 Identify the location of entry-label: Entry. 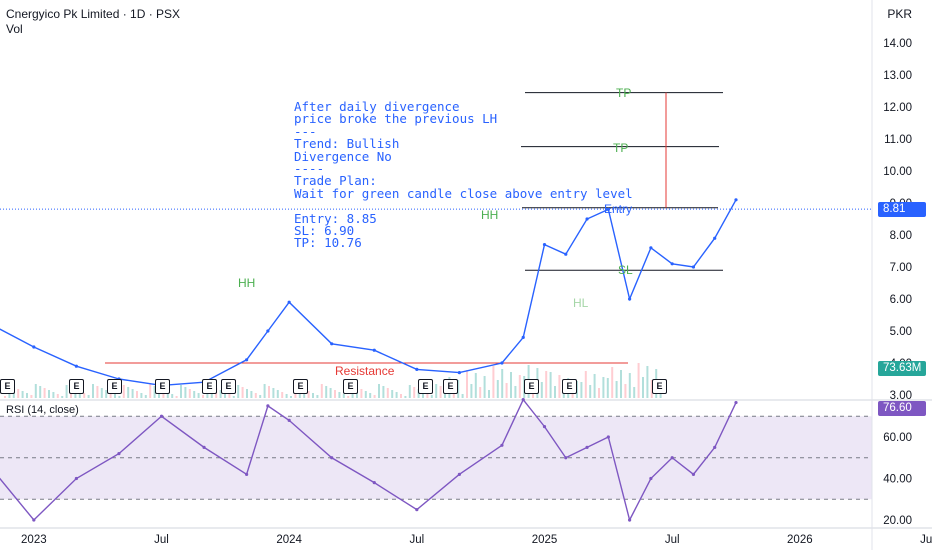
(618, 209).